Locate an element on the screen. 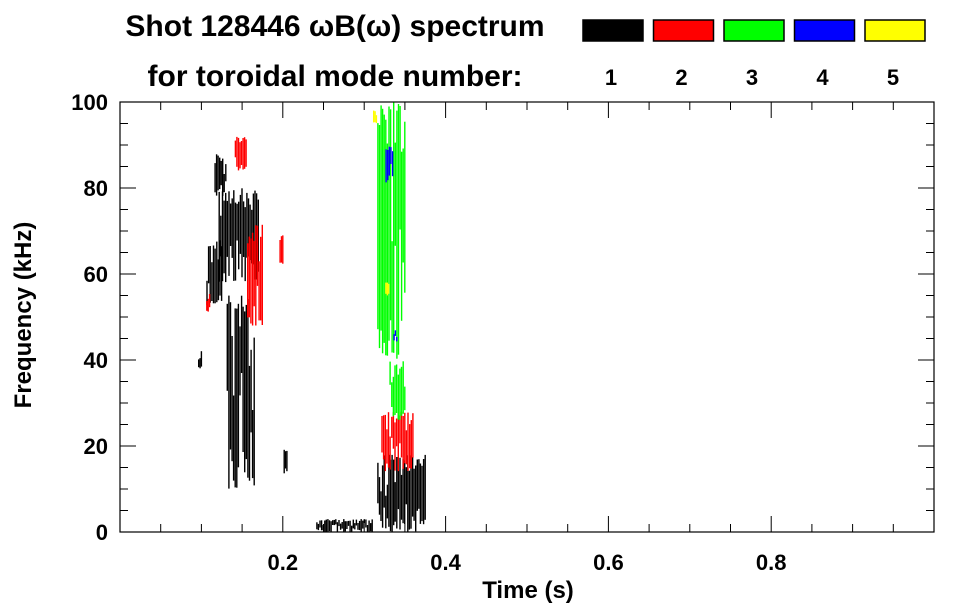  mode-2-feature is located at coordinates (255, 275).